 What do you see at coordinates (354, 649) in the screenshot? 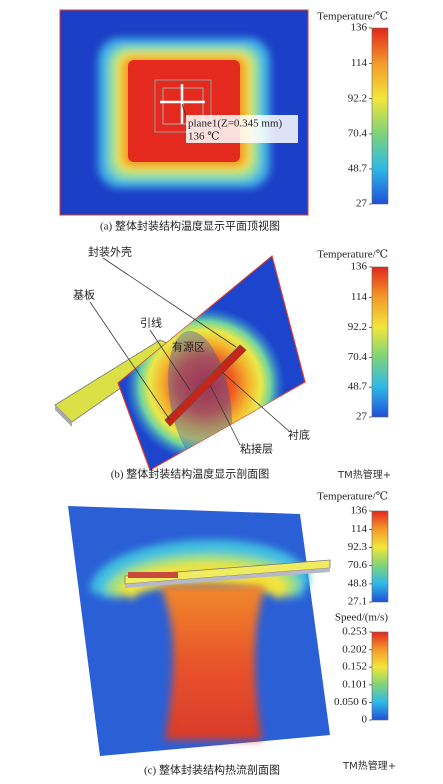
I see `tick-label: 0.202` at bounding box center [354, 649].